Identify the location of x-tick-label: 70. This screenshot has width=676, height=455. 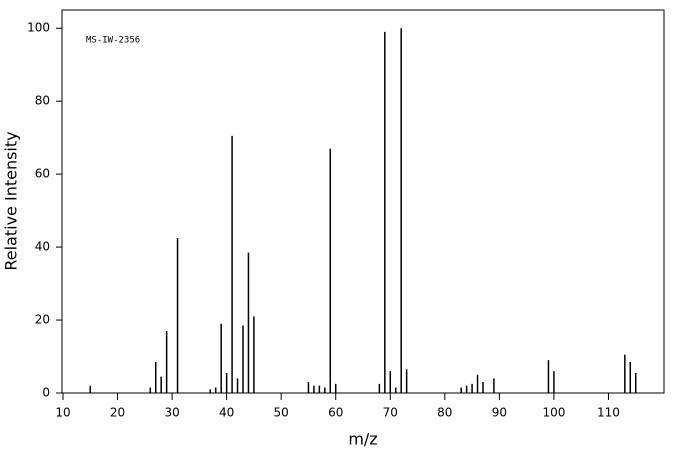
(390, 413).